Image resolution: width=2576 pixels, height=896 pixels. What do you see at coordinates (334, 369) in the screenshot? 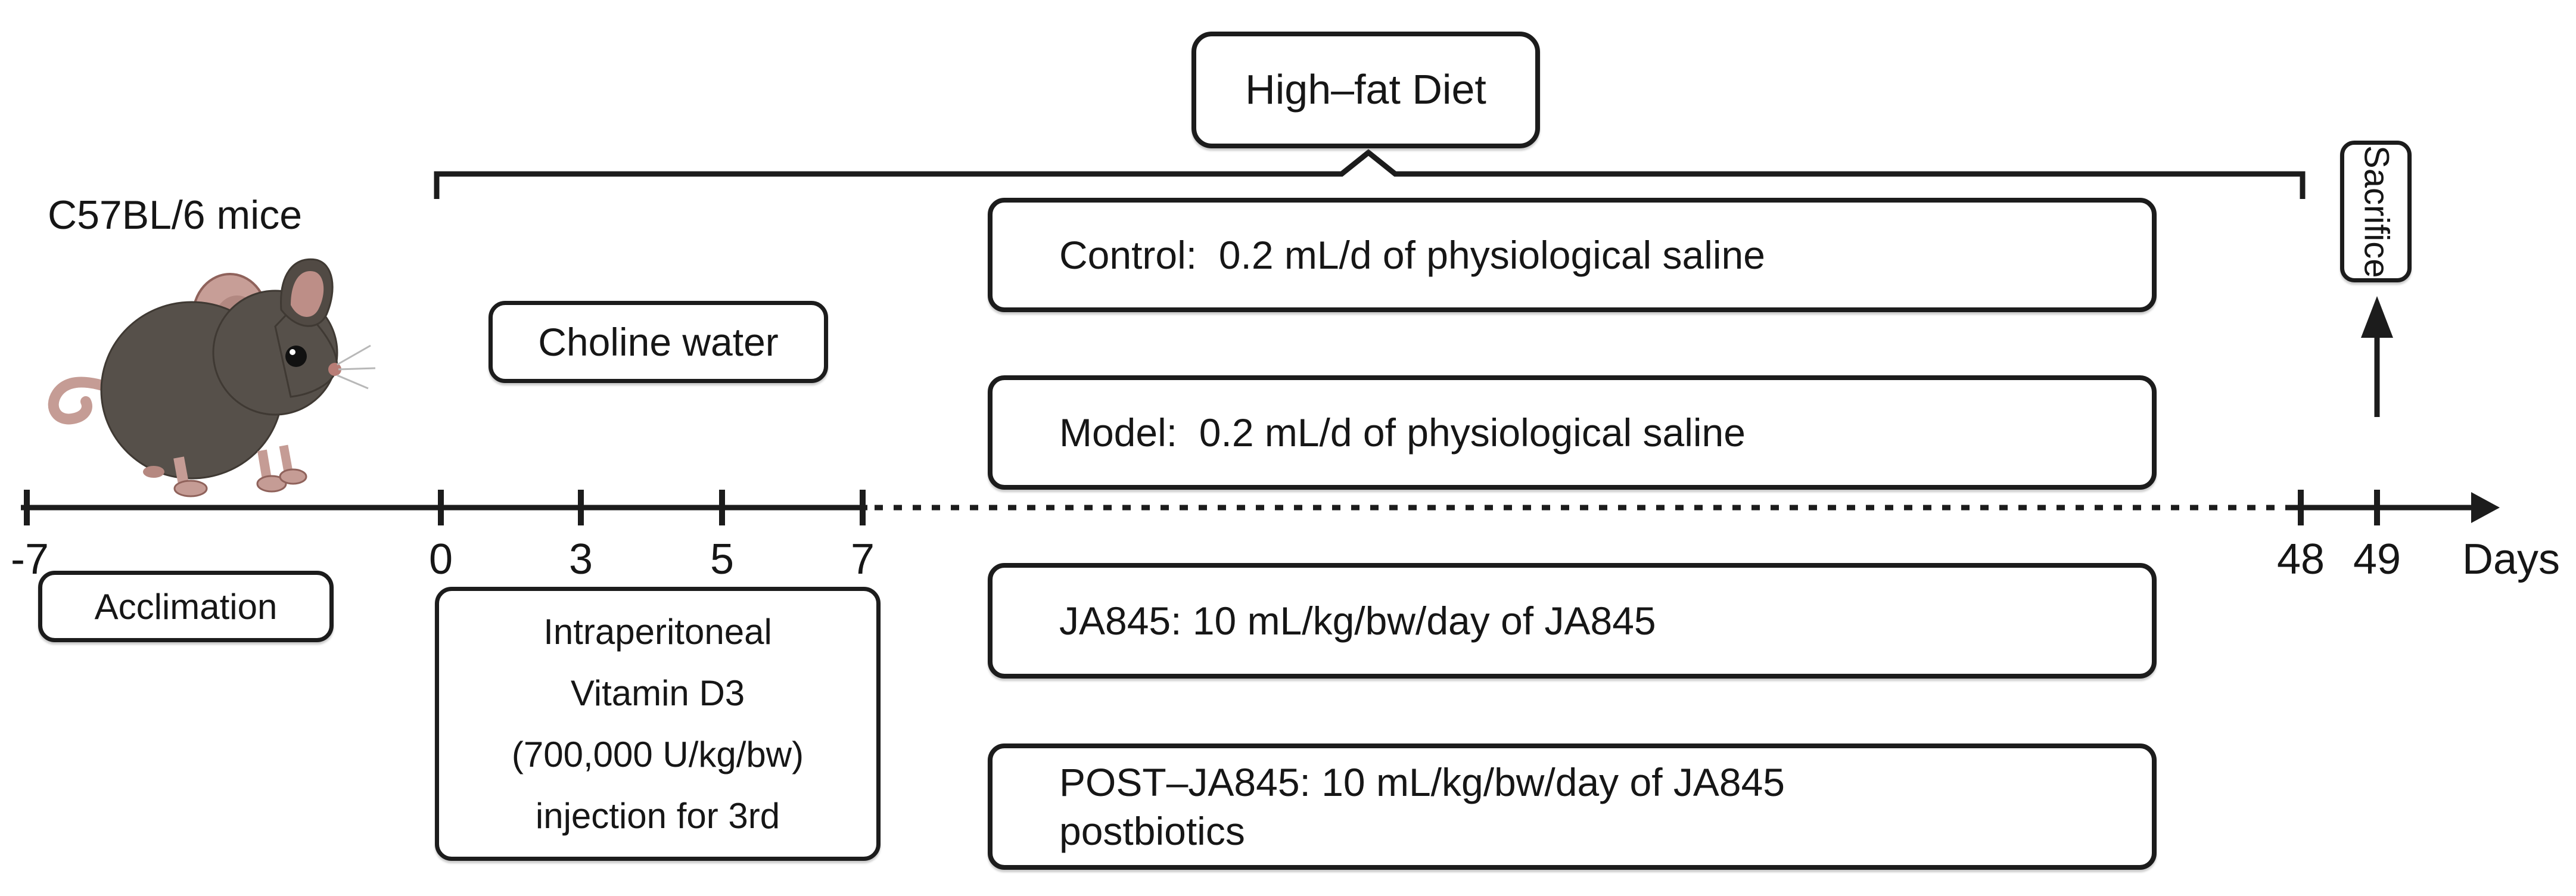
I see `mouse-nose` at bounding box center [334, 369].